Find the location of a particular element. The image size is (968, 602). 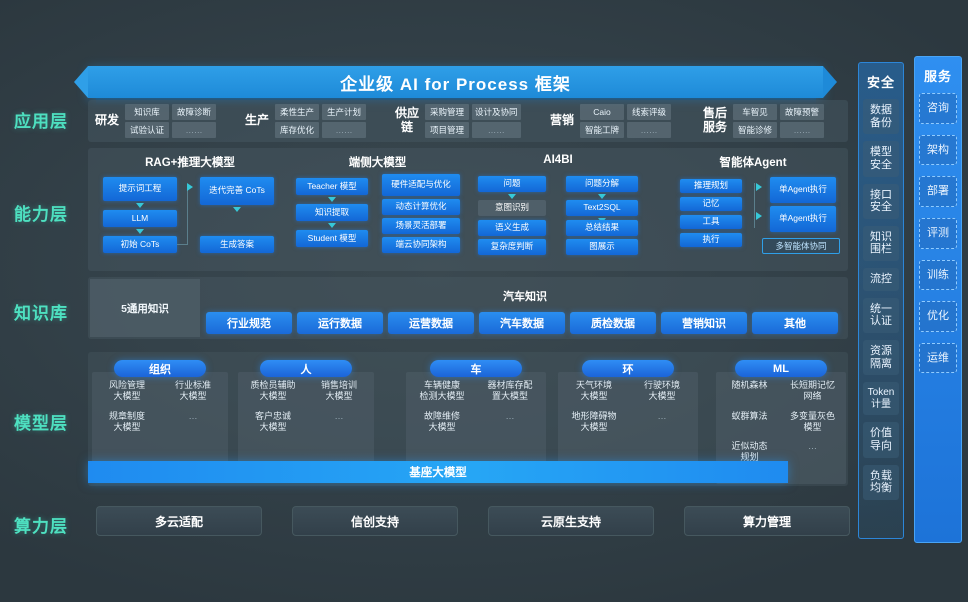

app-cell: 柔性生产 is located at coordinates (297, 112).